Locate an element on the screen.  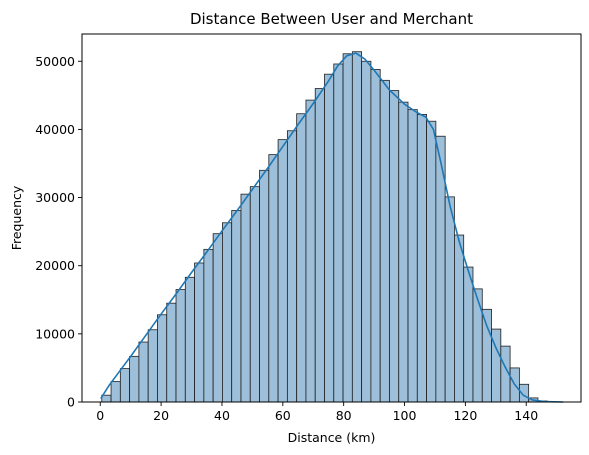
y-tick-label: 10000 is located at coordinates (55, 333).